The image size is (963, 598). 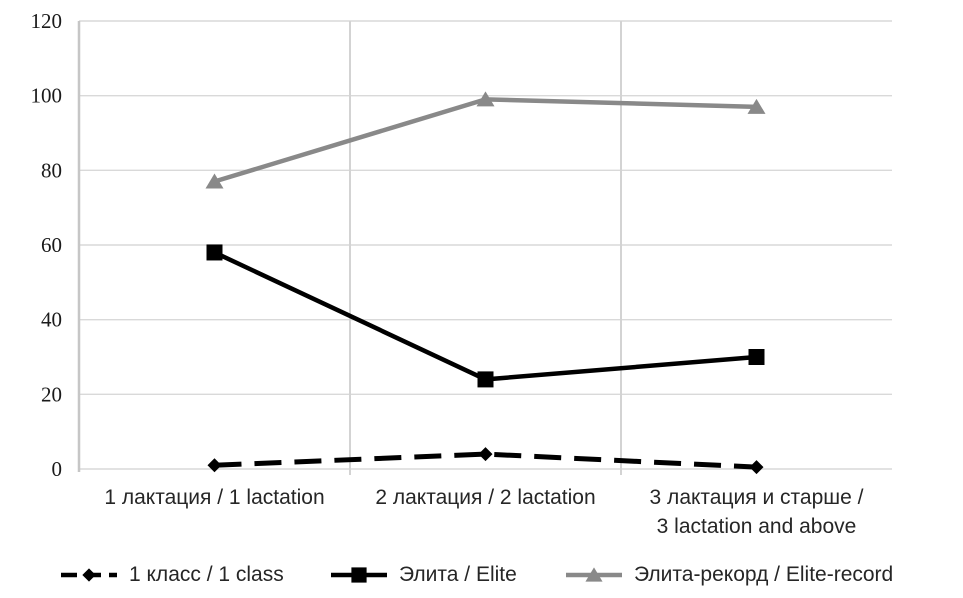 I want to click on x-category-label: 3 lactation and above, so click(x=757, y=526).